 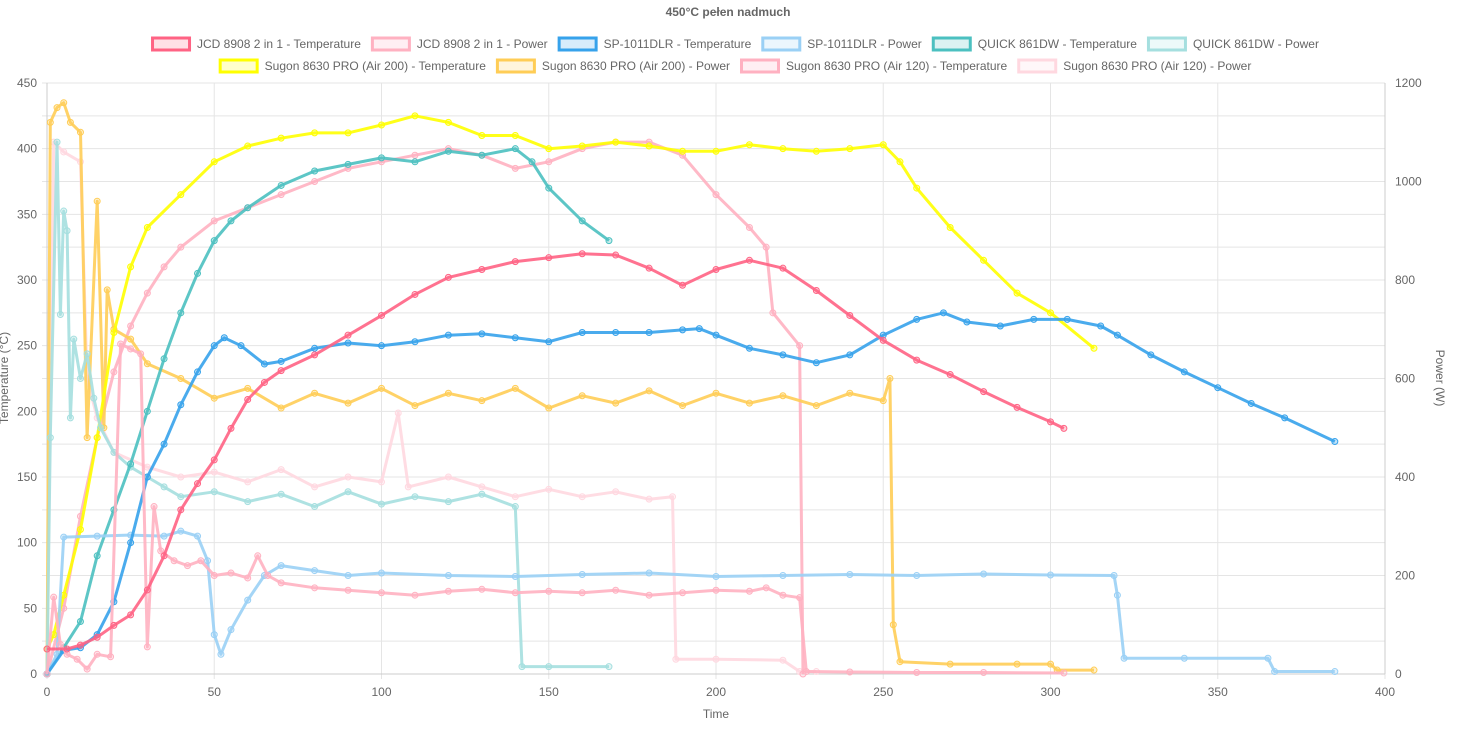 I want to click on y-tick-label: 0, so click(x=33, y=674).